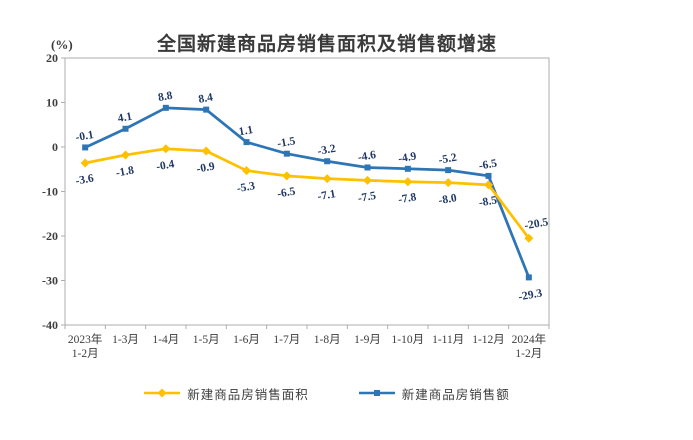 This screenshot has width=693, height=440. I want to click on sales-area-line-marker-icon, so click(162, 393).